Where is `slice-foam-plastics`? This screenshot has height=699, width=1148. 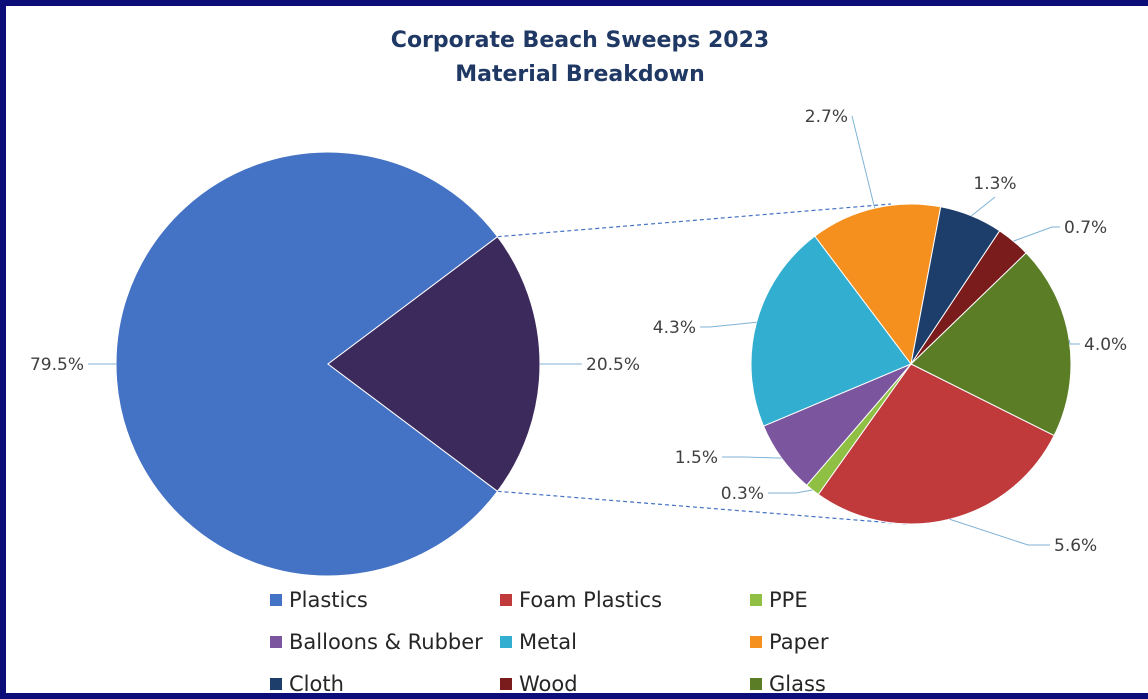 slice-foam-plastics is located at coordinates (936, 444).